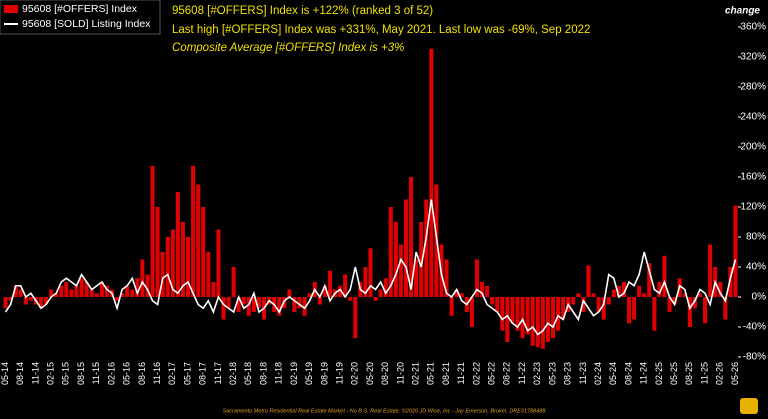  Describe the element at coordinates (753, 147) in the screenshot. I see `y-tick-label: 200%` at that location.